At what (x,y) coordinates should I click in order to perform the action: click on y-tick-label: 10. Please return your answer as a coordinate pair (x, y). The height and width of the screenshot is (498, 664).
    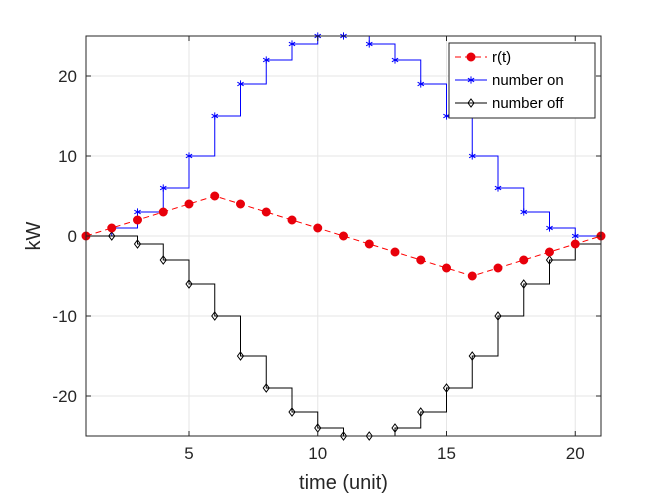
    Looking at the image, I should click on (67, 156).